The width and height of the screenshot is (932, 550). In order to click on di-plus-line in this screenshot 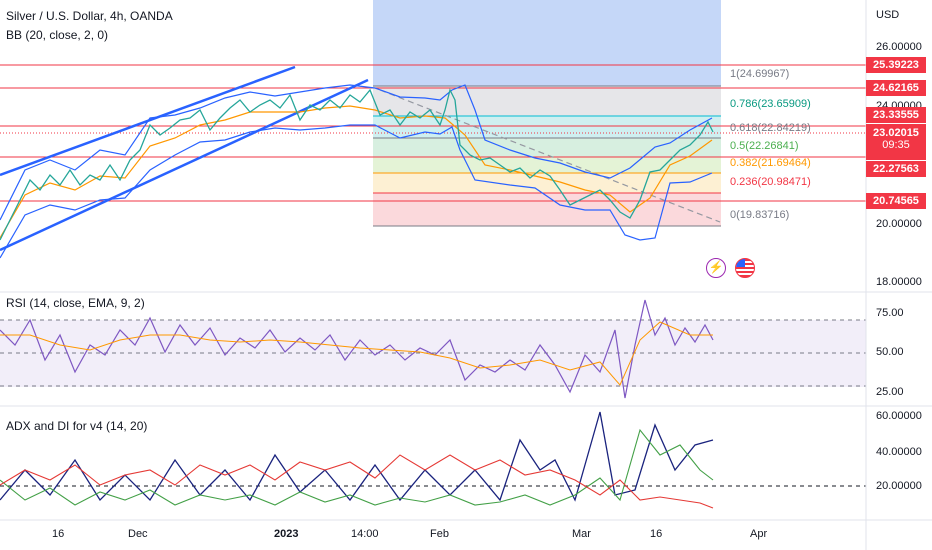, I will do `click(357, 467)`.